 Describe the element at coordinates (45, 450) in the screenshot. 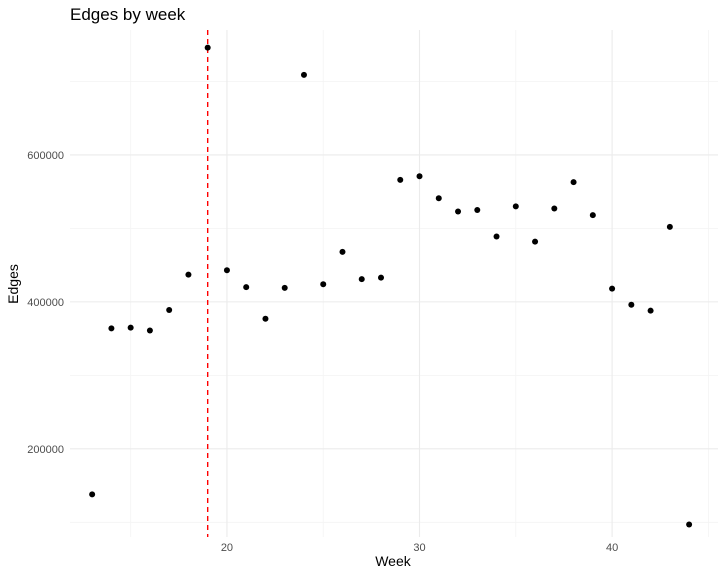

I see `y-tick-label: 200000` at that location.